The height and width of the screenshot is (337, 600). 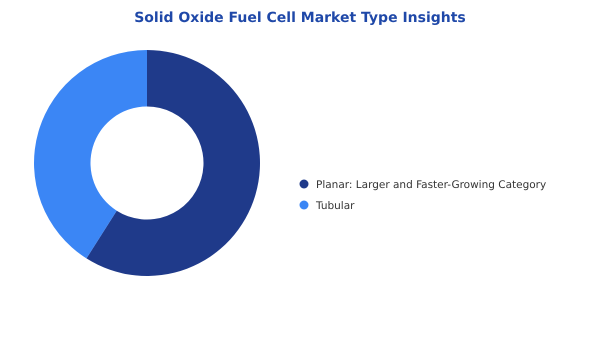 I want to click on donut-slice, so click(x=90, y=154).